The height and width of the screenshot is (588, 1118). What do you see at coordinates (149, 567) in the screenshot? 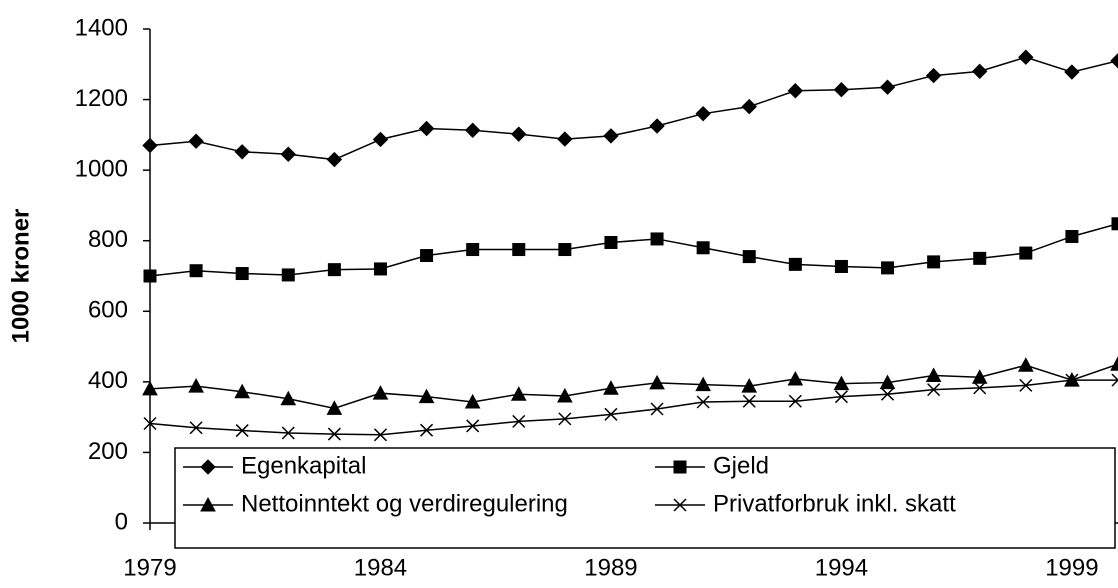
I see `x-tick-label: 1979` at bounding box center [149, 567].